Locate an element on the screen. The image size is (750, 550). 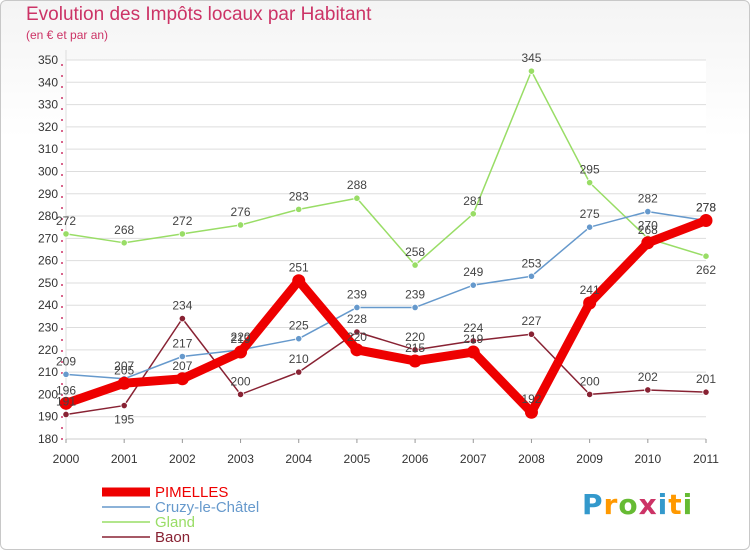
data-label-pimelles-2000: 196 is located at coordinates (66, 390).